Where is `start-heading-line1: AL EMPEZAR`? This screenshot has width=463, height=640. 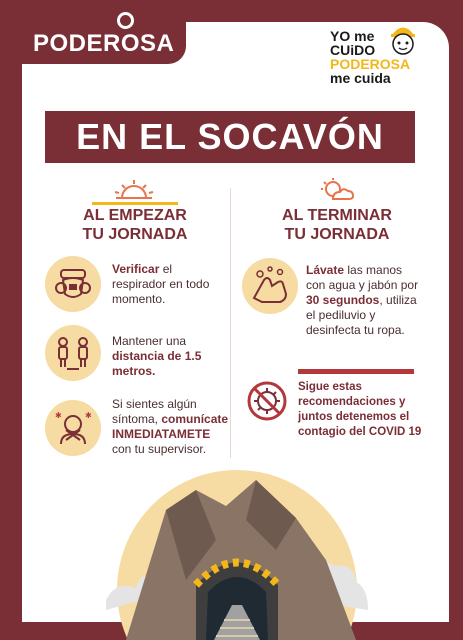 start-heading-line1: AL EMPEZAR is located at coordinates (135, 215).